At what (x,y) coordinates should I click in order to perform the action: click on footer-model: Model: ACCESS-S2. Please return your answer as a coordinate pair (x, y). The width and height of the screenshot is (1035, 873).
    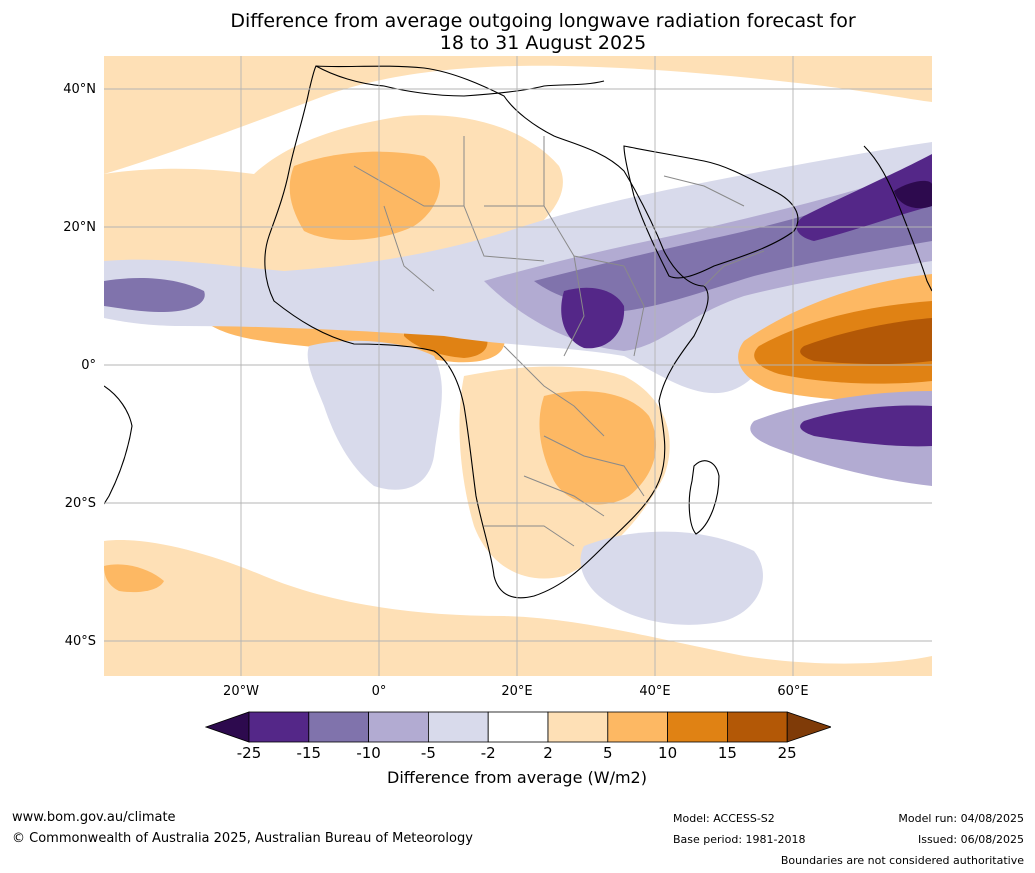
    Looking at the image, I should click on (724, 818).